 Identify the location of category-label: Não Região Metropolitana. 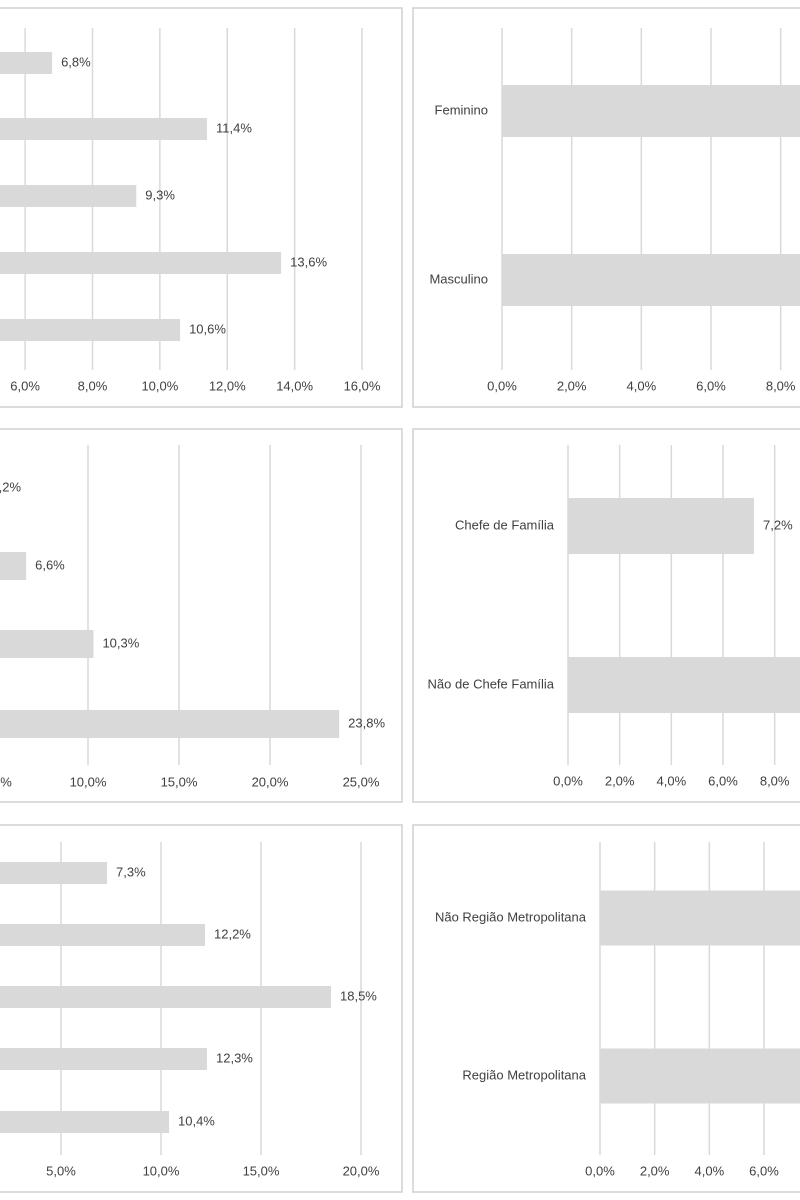
(511, 916).